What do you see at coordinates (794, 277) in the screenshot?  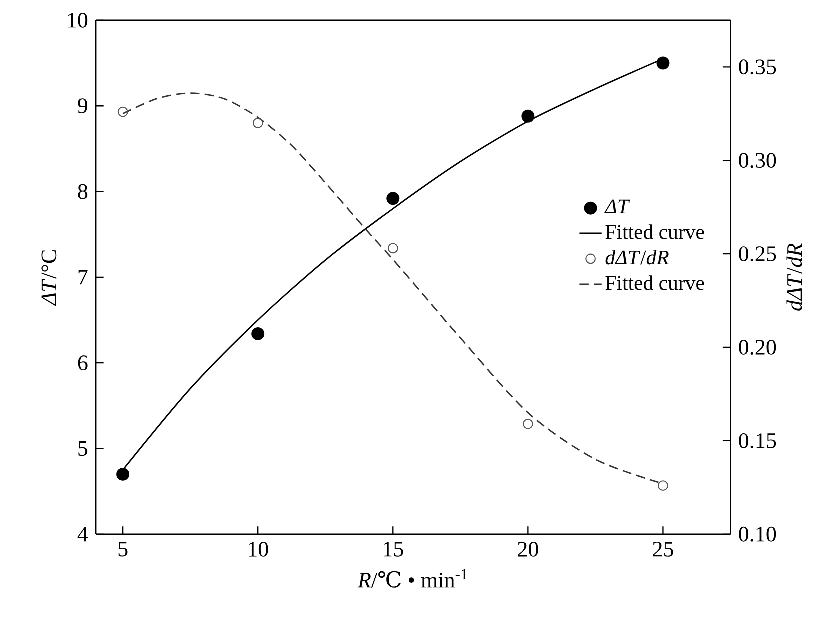 I see `y2-axis-title: dΔT/dR` at bounding box center [794, 277].